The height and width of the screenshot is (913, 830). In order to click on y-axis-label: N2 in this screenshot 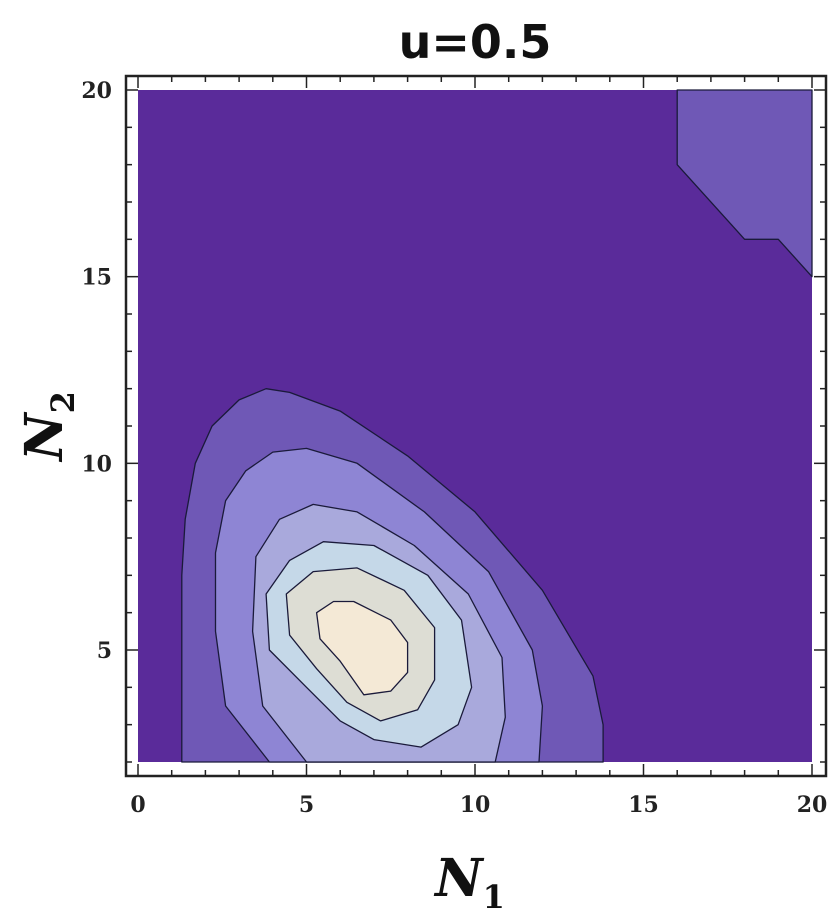, I will do `click(48, 427)`.